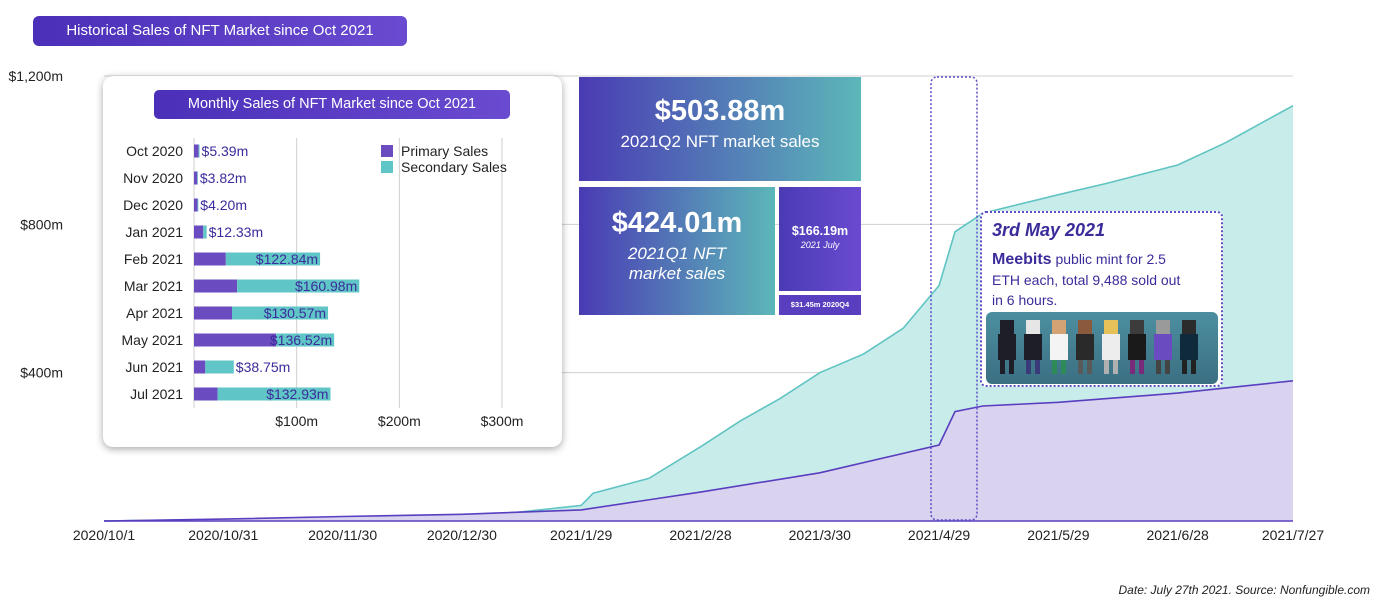 This screenshot has width=1378, height=604. I want to click on inset-value-label: $136.52m, so click(301, 340).